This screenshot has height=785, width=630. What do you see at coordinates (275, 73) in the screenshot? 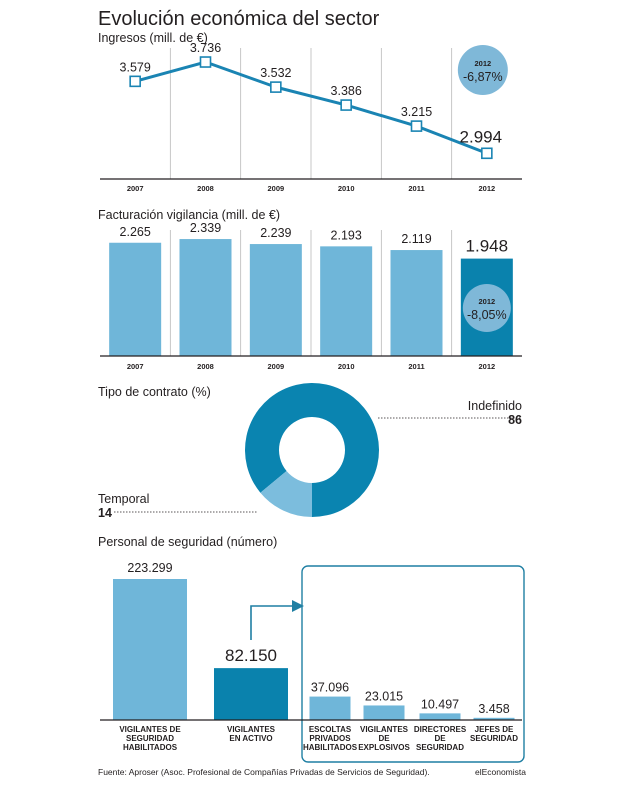
I see `data-label: 3.532` at bounding box center [275, 73].